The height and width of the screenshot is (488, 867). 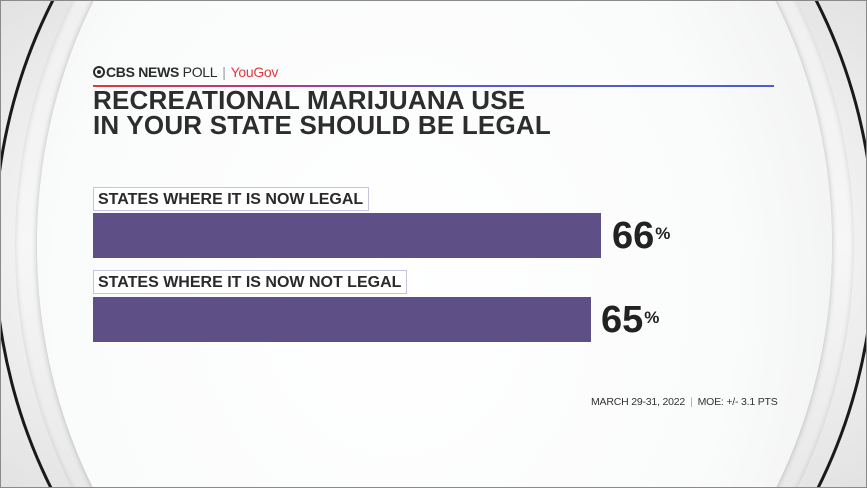 What do you see at coordinates (231, 199) in the screenshot?
I see `bar-label: STATES WHERE IT IS NOW LEGAL` at bounding box center [231, 199].